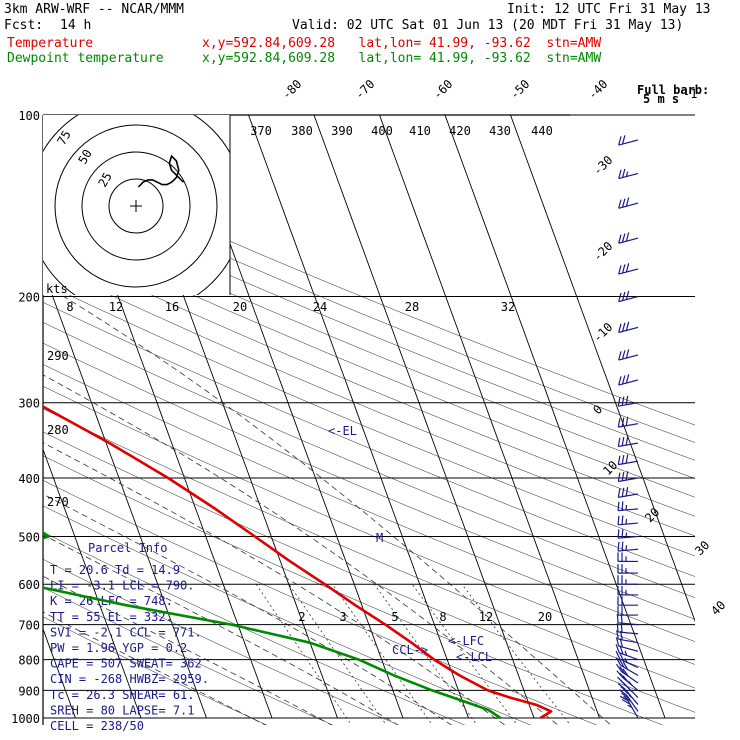  What do you see at coordinates (610, 468) in the screenshot?
I see `isotherm-label: 10` at bounding box center [610, 468].